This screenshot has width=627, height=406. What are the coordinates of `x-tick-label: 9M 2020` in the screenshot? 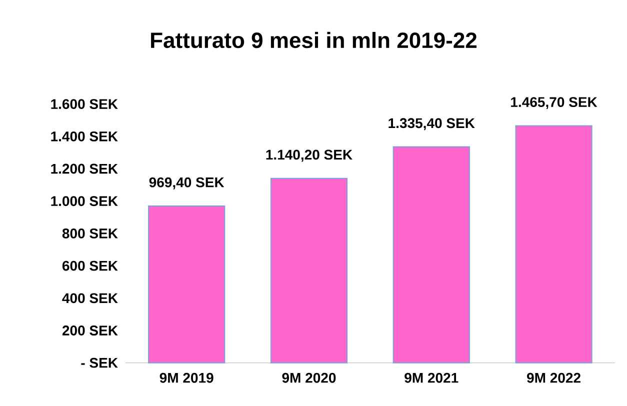 It's located at (309, 378).